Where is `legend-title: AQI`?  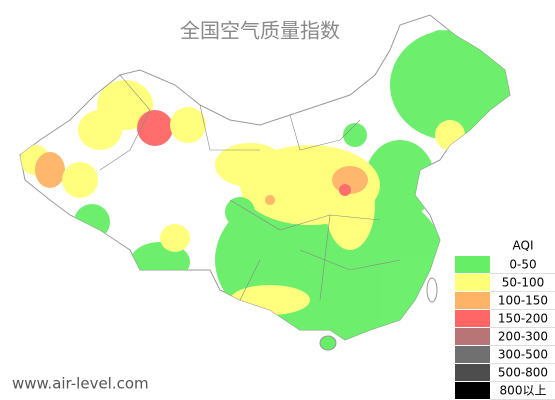
legend-title: AQI is located at coordinates (523, 246).